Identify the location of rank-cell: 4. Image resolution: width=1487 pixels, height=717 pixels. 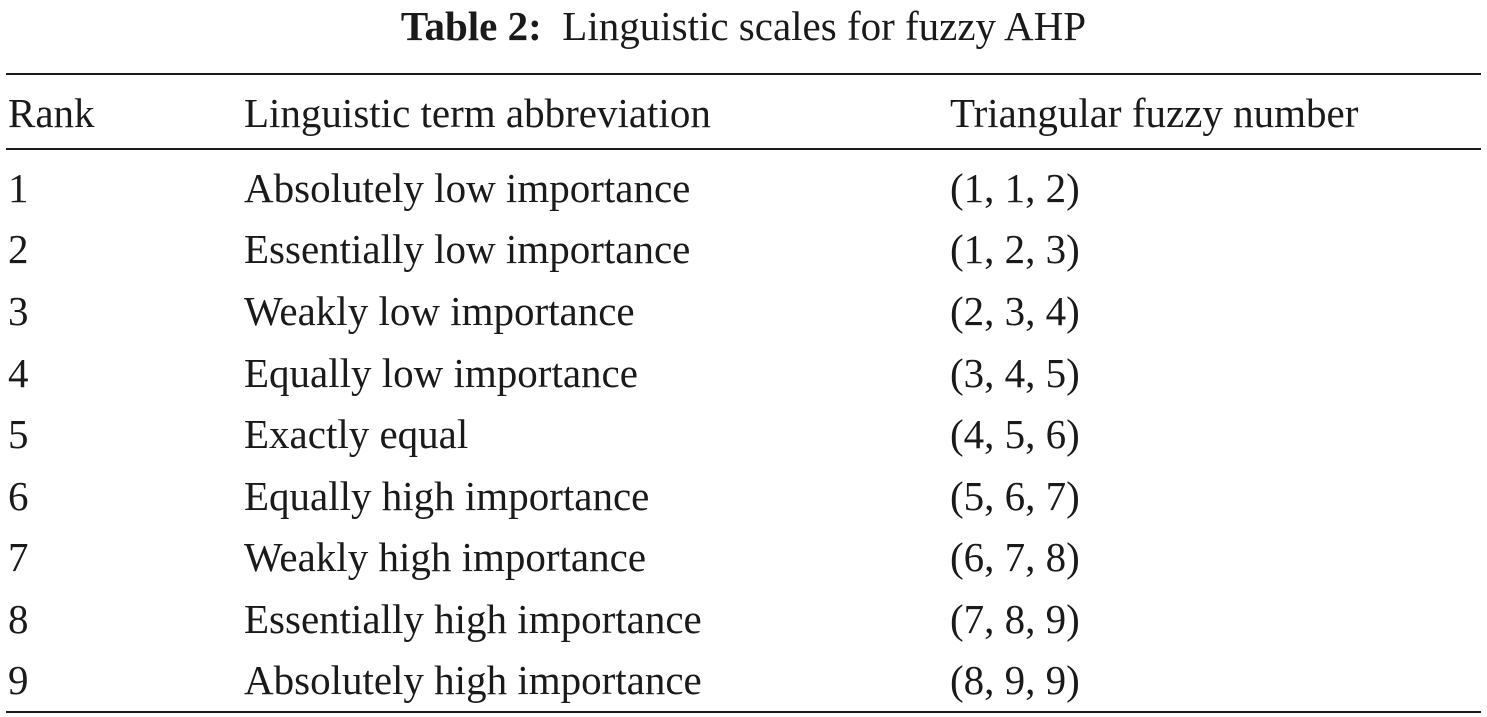
(18, 373).